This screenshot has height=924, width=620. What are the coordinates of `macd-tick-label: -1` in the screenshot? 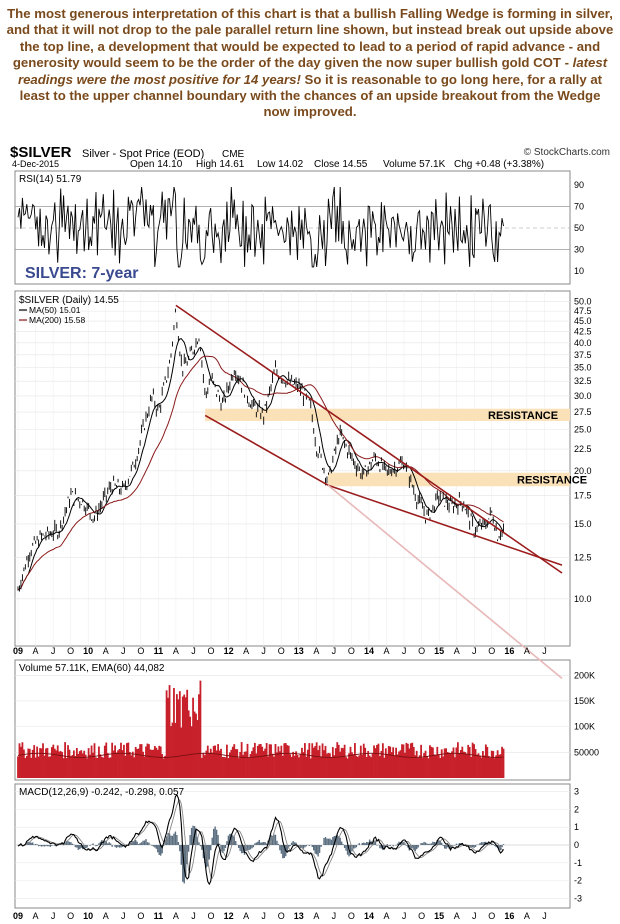 It's located at (578, 863).